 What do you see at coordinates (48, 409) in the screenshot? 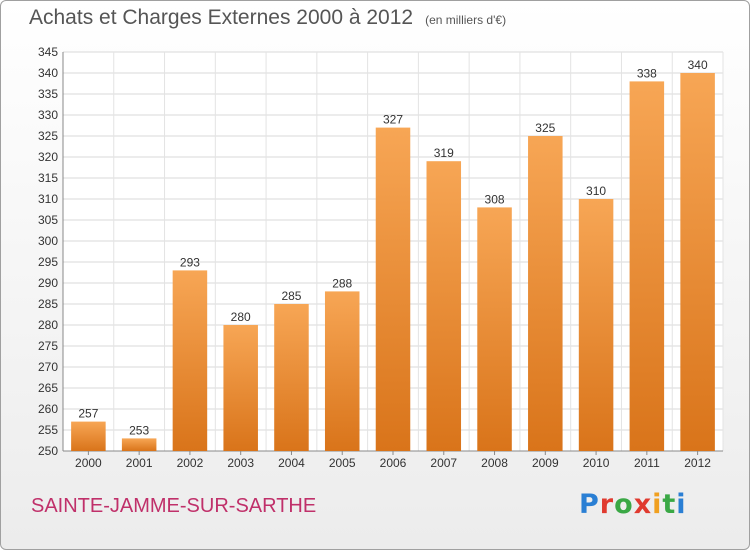
I see `y-tick-label: 260` at bounding box center [48, 409].